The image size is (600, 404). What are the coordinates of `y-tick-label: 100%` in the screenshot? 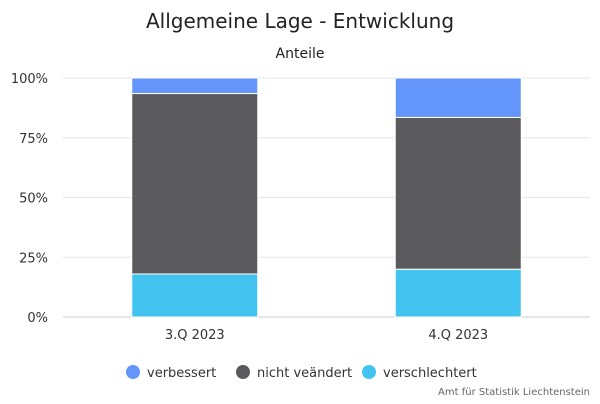 It's located at (29, 79).